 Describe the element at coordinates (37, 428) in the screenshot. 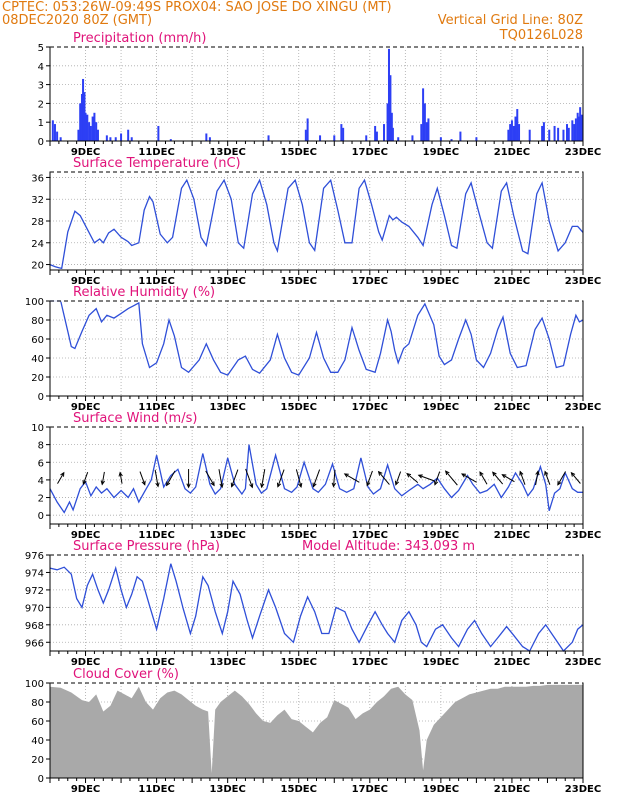

I see `y-tick-label: 10` at that location.